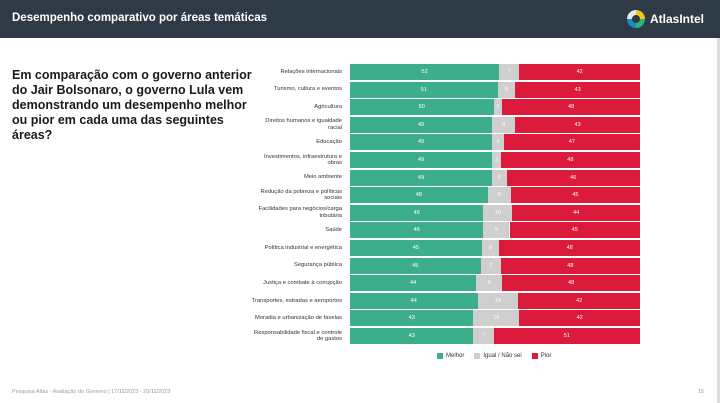 The height and width of the screenshot is (403, 720). I want to click on bar-segment-melhor: 52, so click(425, 72).